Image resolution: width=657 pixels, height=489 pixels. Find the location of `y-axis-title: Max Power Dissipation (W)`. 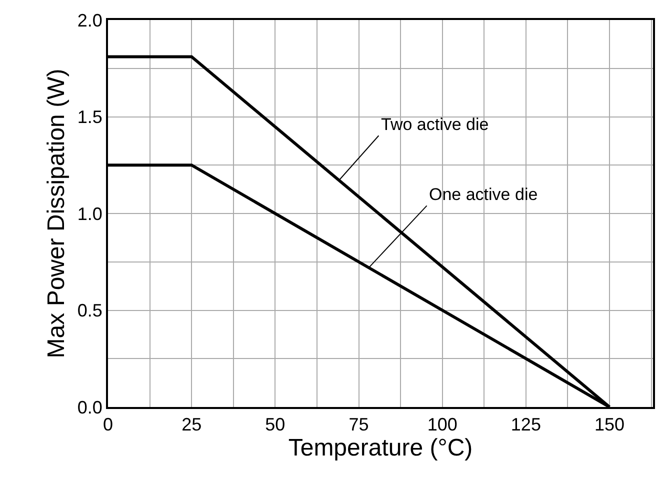

y-axis-title: Max Power Dissipation (W) is located at coordinates (56, 213).